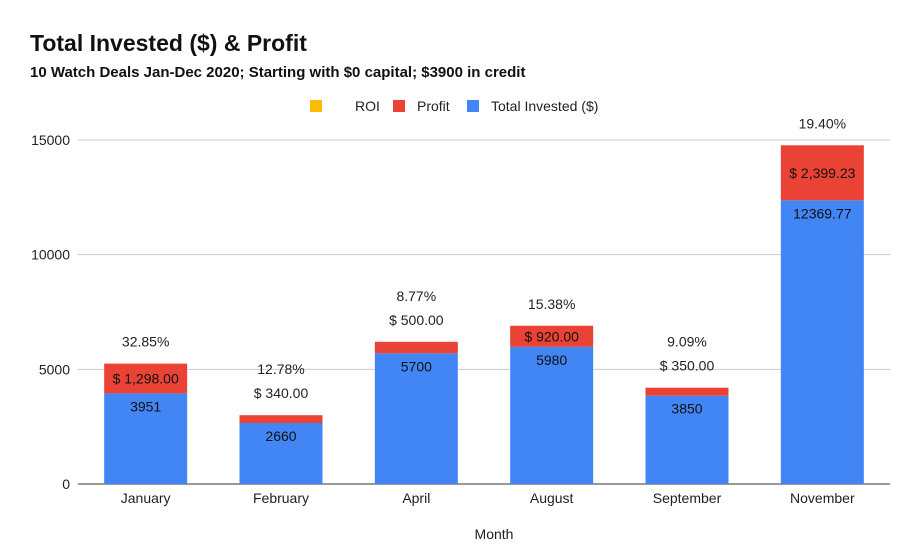 This screenshot has width=910, height=551. Describe the element at coordinates (50, 140) in the screenshot. I see `y-tick-label: 15000` at that location.